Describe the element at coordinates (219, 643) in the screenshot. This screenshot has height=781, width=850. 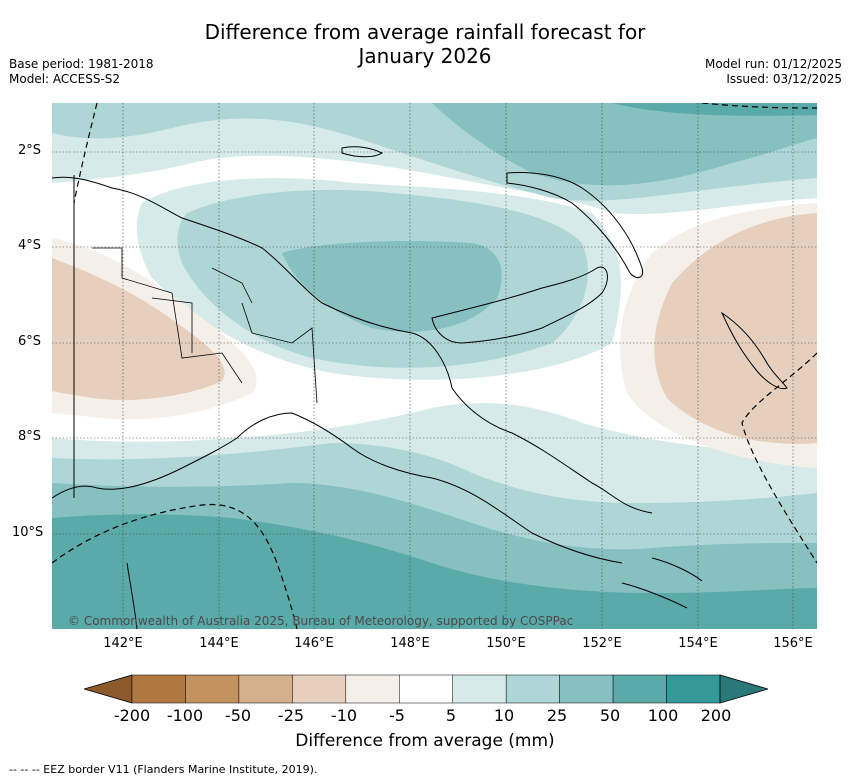
I see `lon-label-144e: 144°E` at that location.